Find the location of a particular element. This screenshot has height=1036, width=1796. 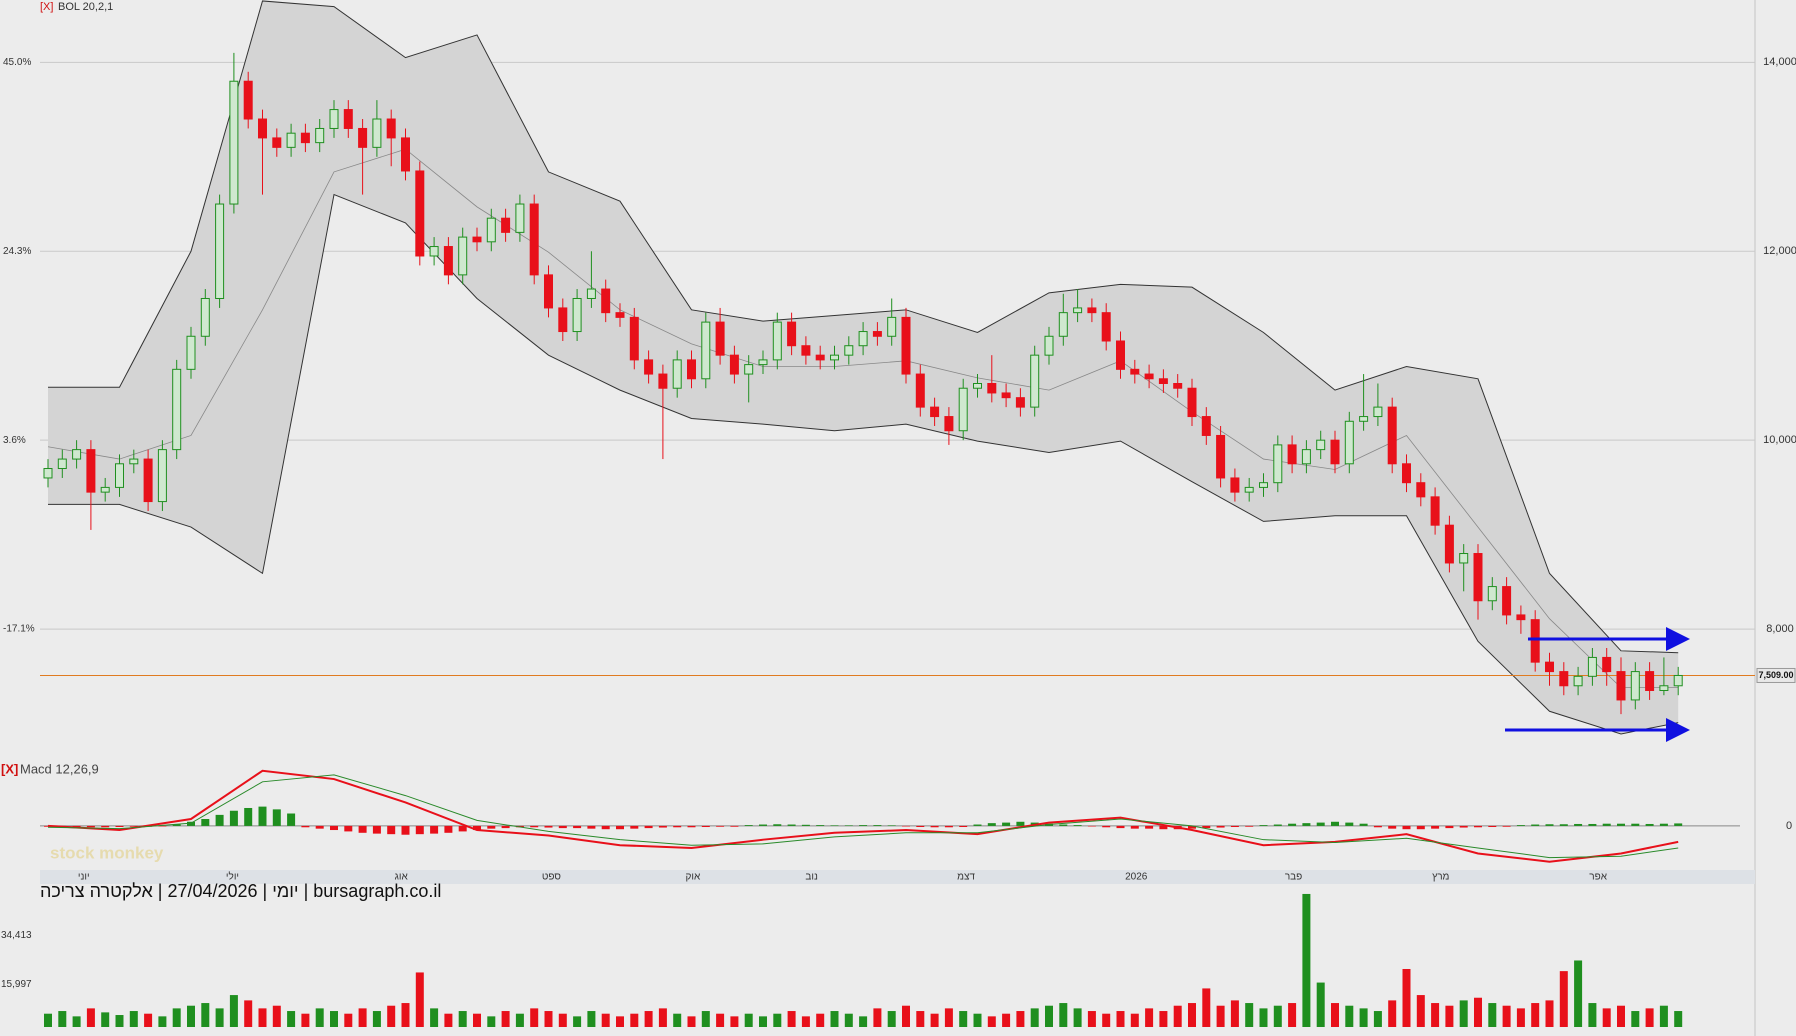

macd-line is located at coordinates (863, 816).